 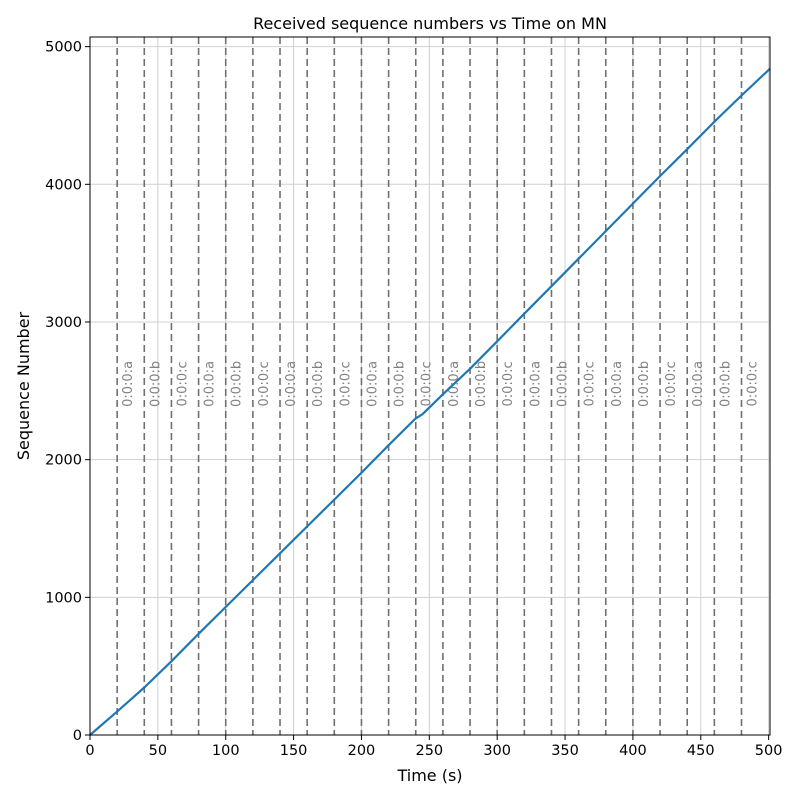 I want to click on x-axis-ticks: 0 50 100 150 200 250 300 350 400 450 500, so click(x=433, y=747).